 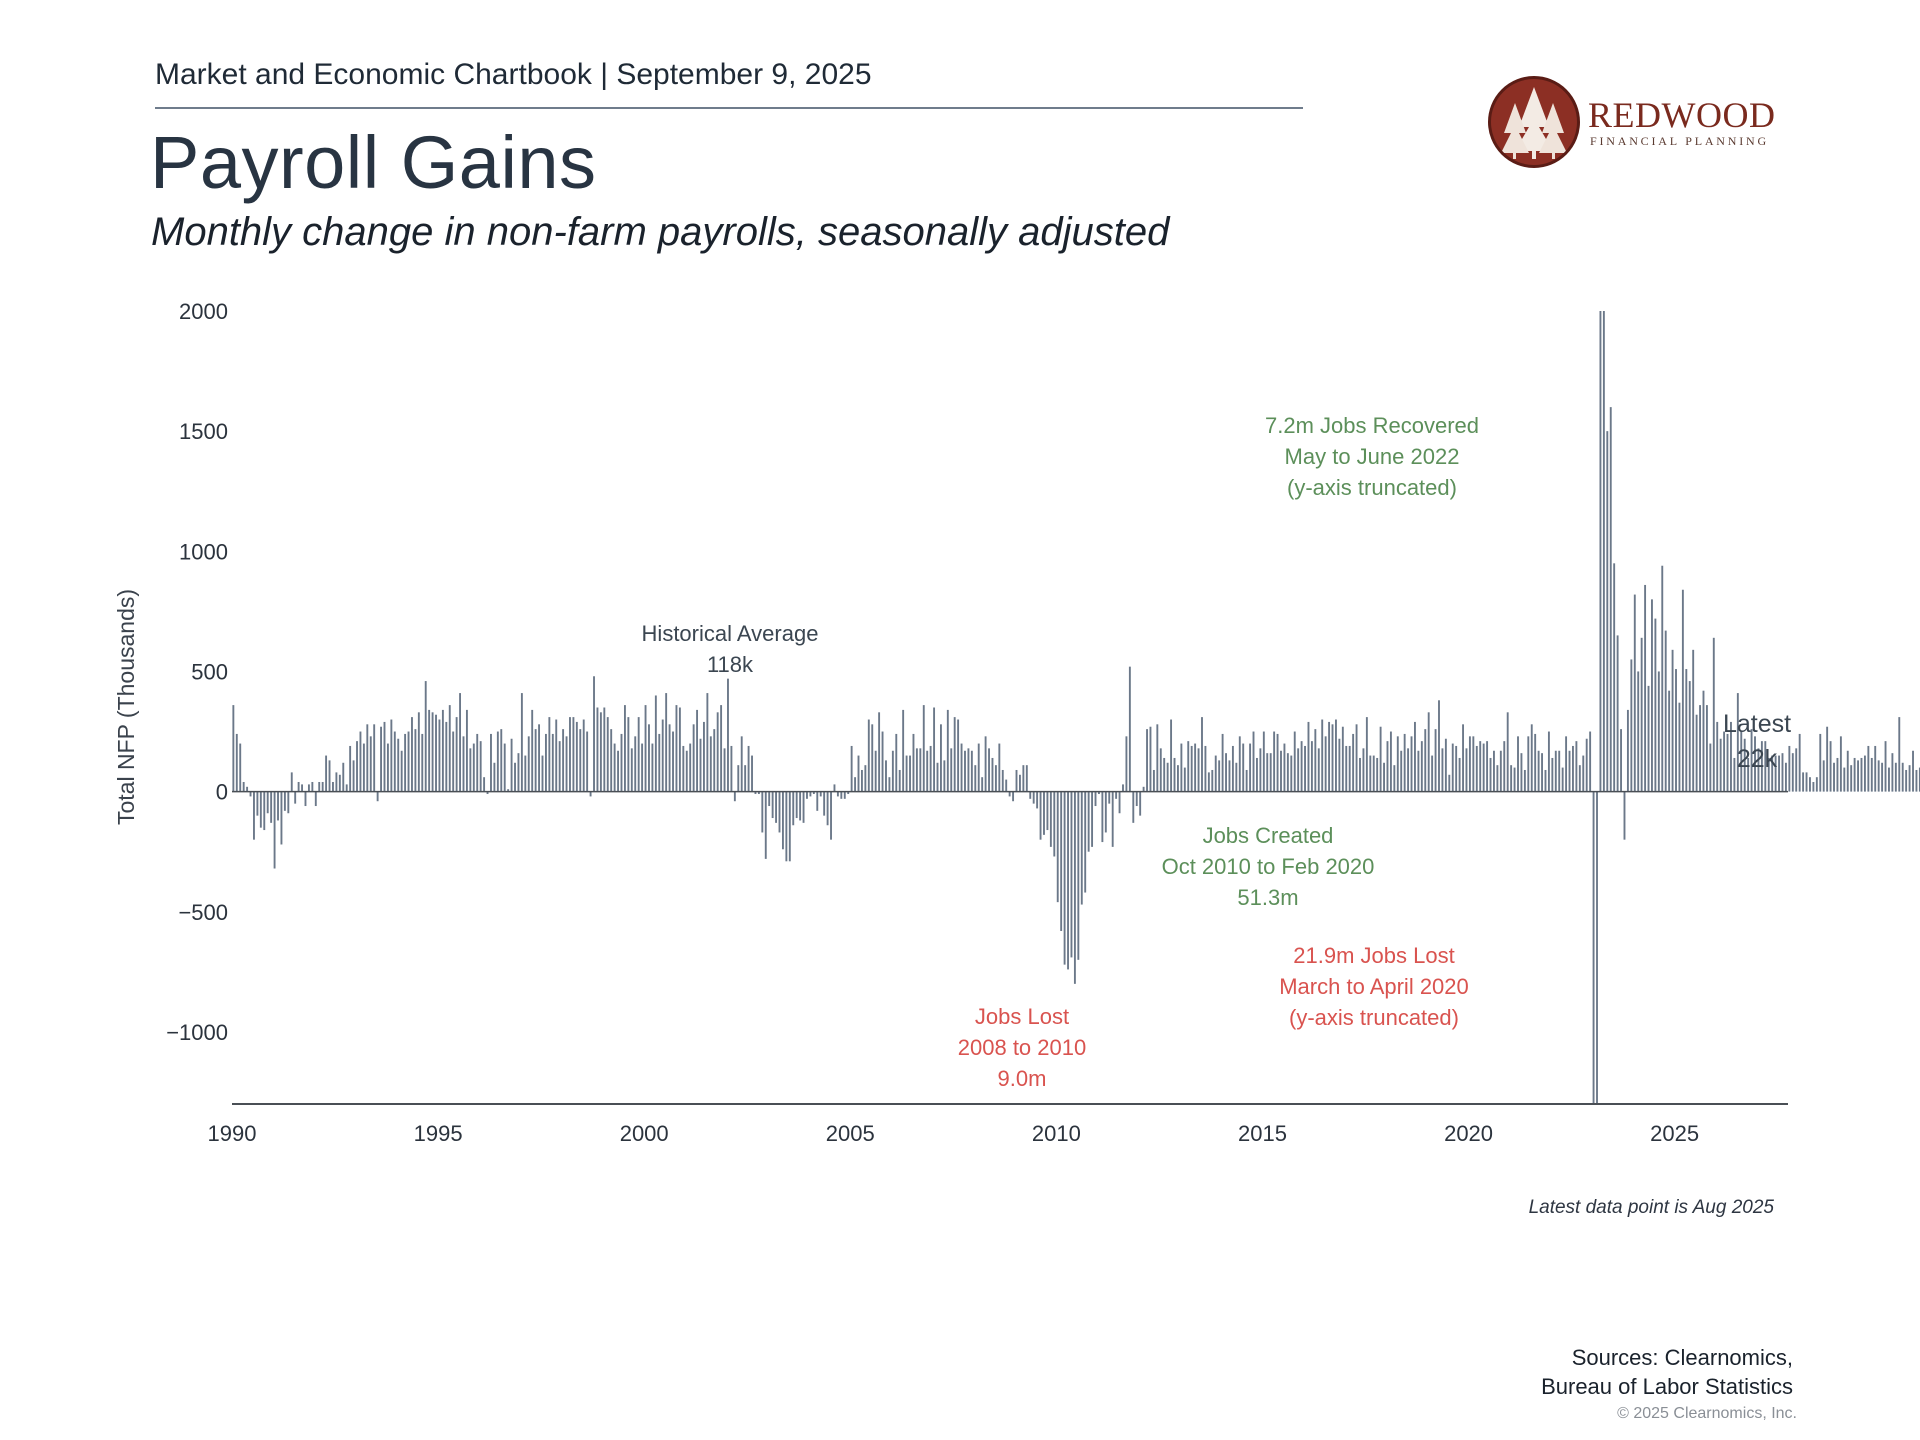 What do you see at coordinates (850, 1133) in the screenshot?
I see `x-tick-label: 2005` at bounding box center [850, 1133].